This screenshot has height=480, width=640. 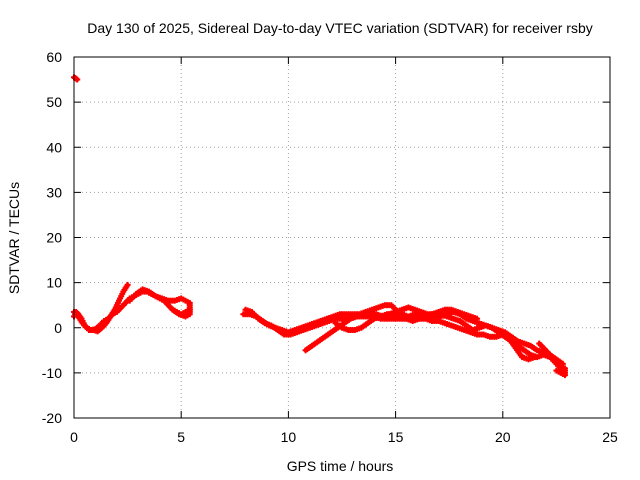 What do you see at coordinates (610, 437) in the screenshot?
I see `x-tick-label: 25` at bounding box center [610, 437].